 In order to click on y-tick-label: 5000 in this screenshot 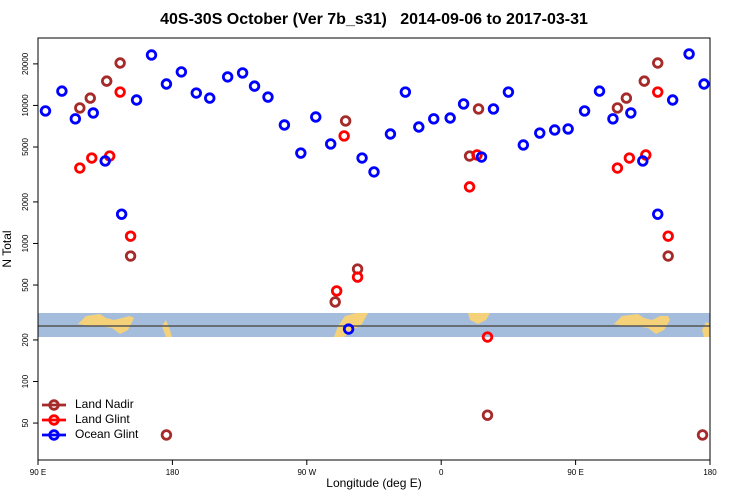, I will do `click(25, 147)`.